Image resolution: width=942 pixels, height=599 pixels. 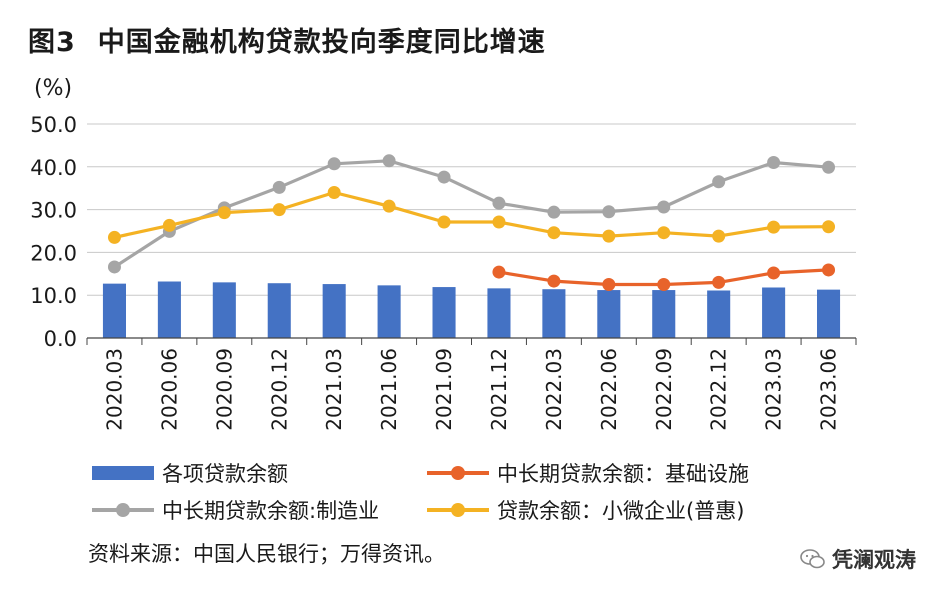 I want to click on x-tick-label: 2020.06, so click(x=169, y=389).